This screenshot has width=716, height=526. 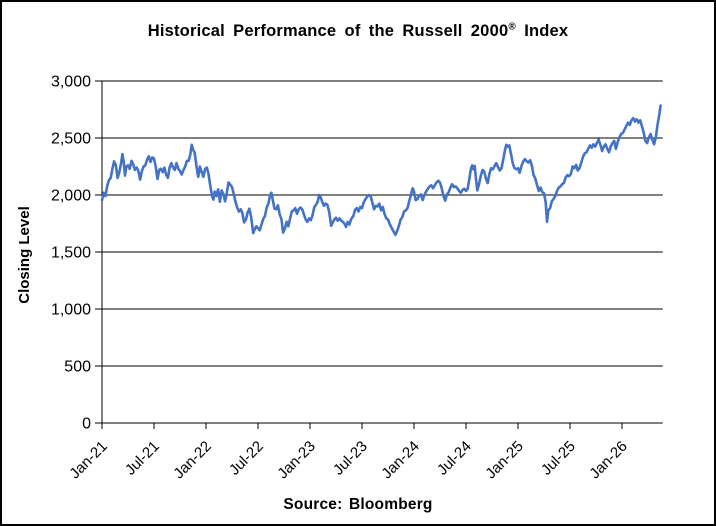 I want to click on registered-trademark-symbol: ®, so click(x=512, y=27).